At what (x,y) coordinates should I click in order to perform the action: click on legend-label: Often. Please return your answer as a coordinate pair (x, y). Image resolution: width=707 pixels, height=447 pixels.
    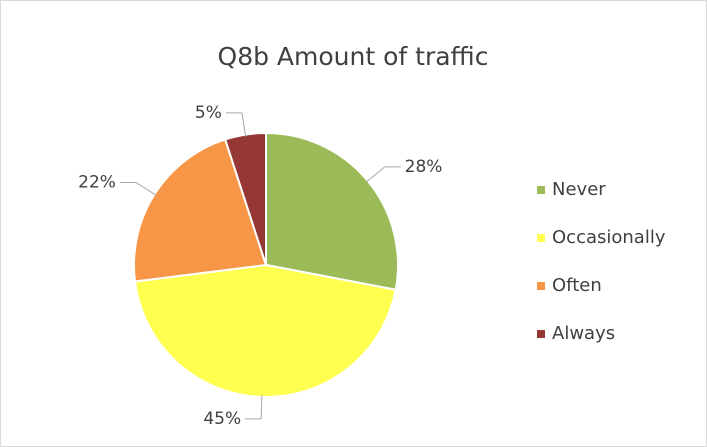
    Looking at the image, I should click on (577, 285).